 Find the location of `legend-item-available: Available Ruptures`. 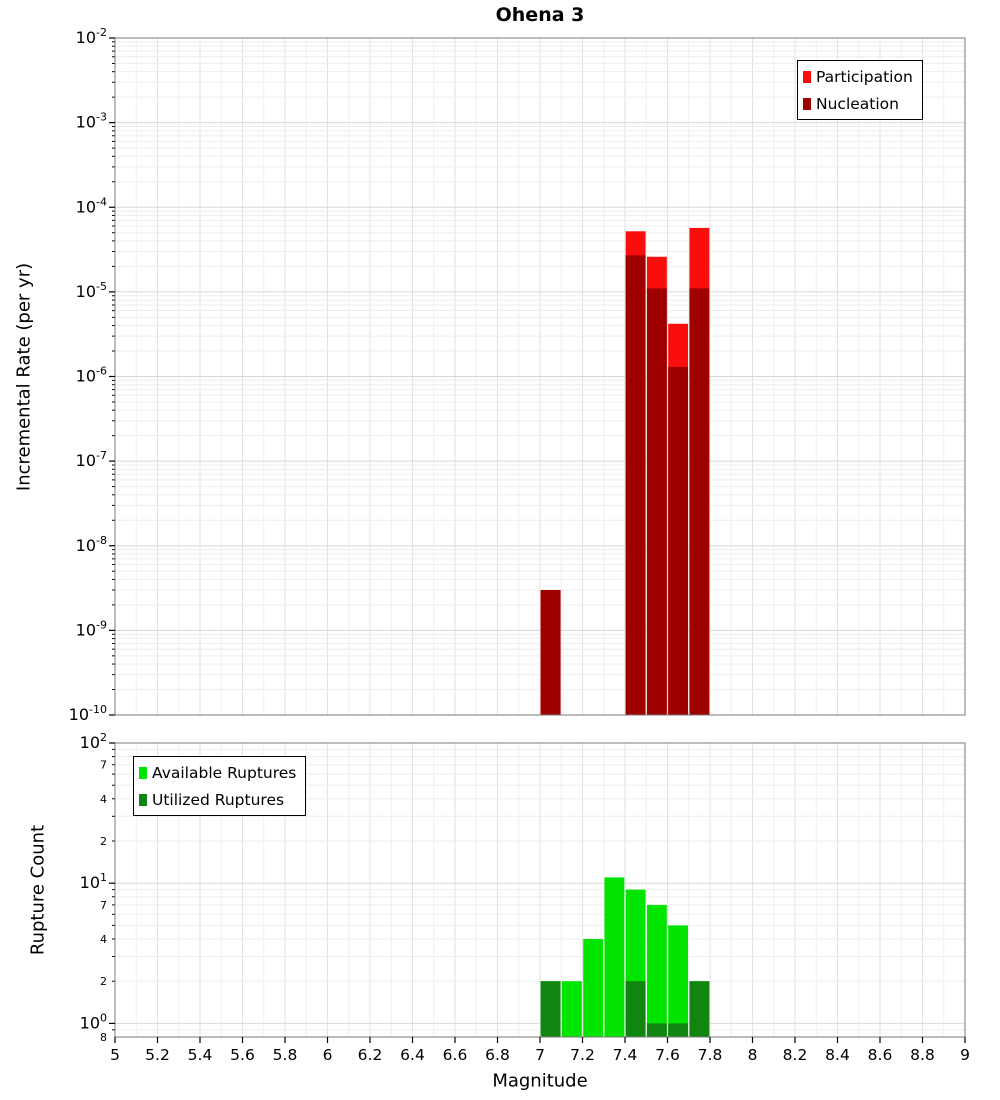

legend-item-available: Available Ruptures is located at coordinates (217, 772).